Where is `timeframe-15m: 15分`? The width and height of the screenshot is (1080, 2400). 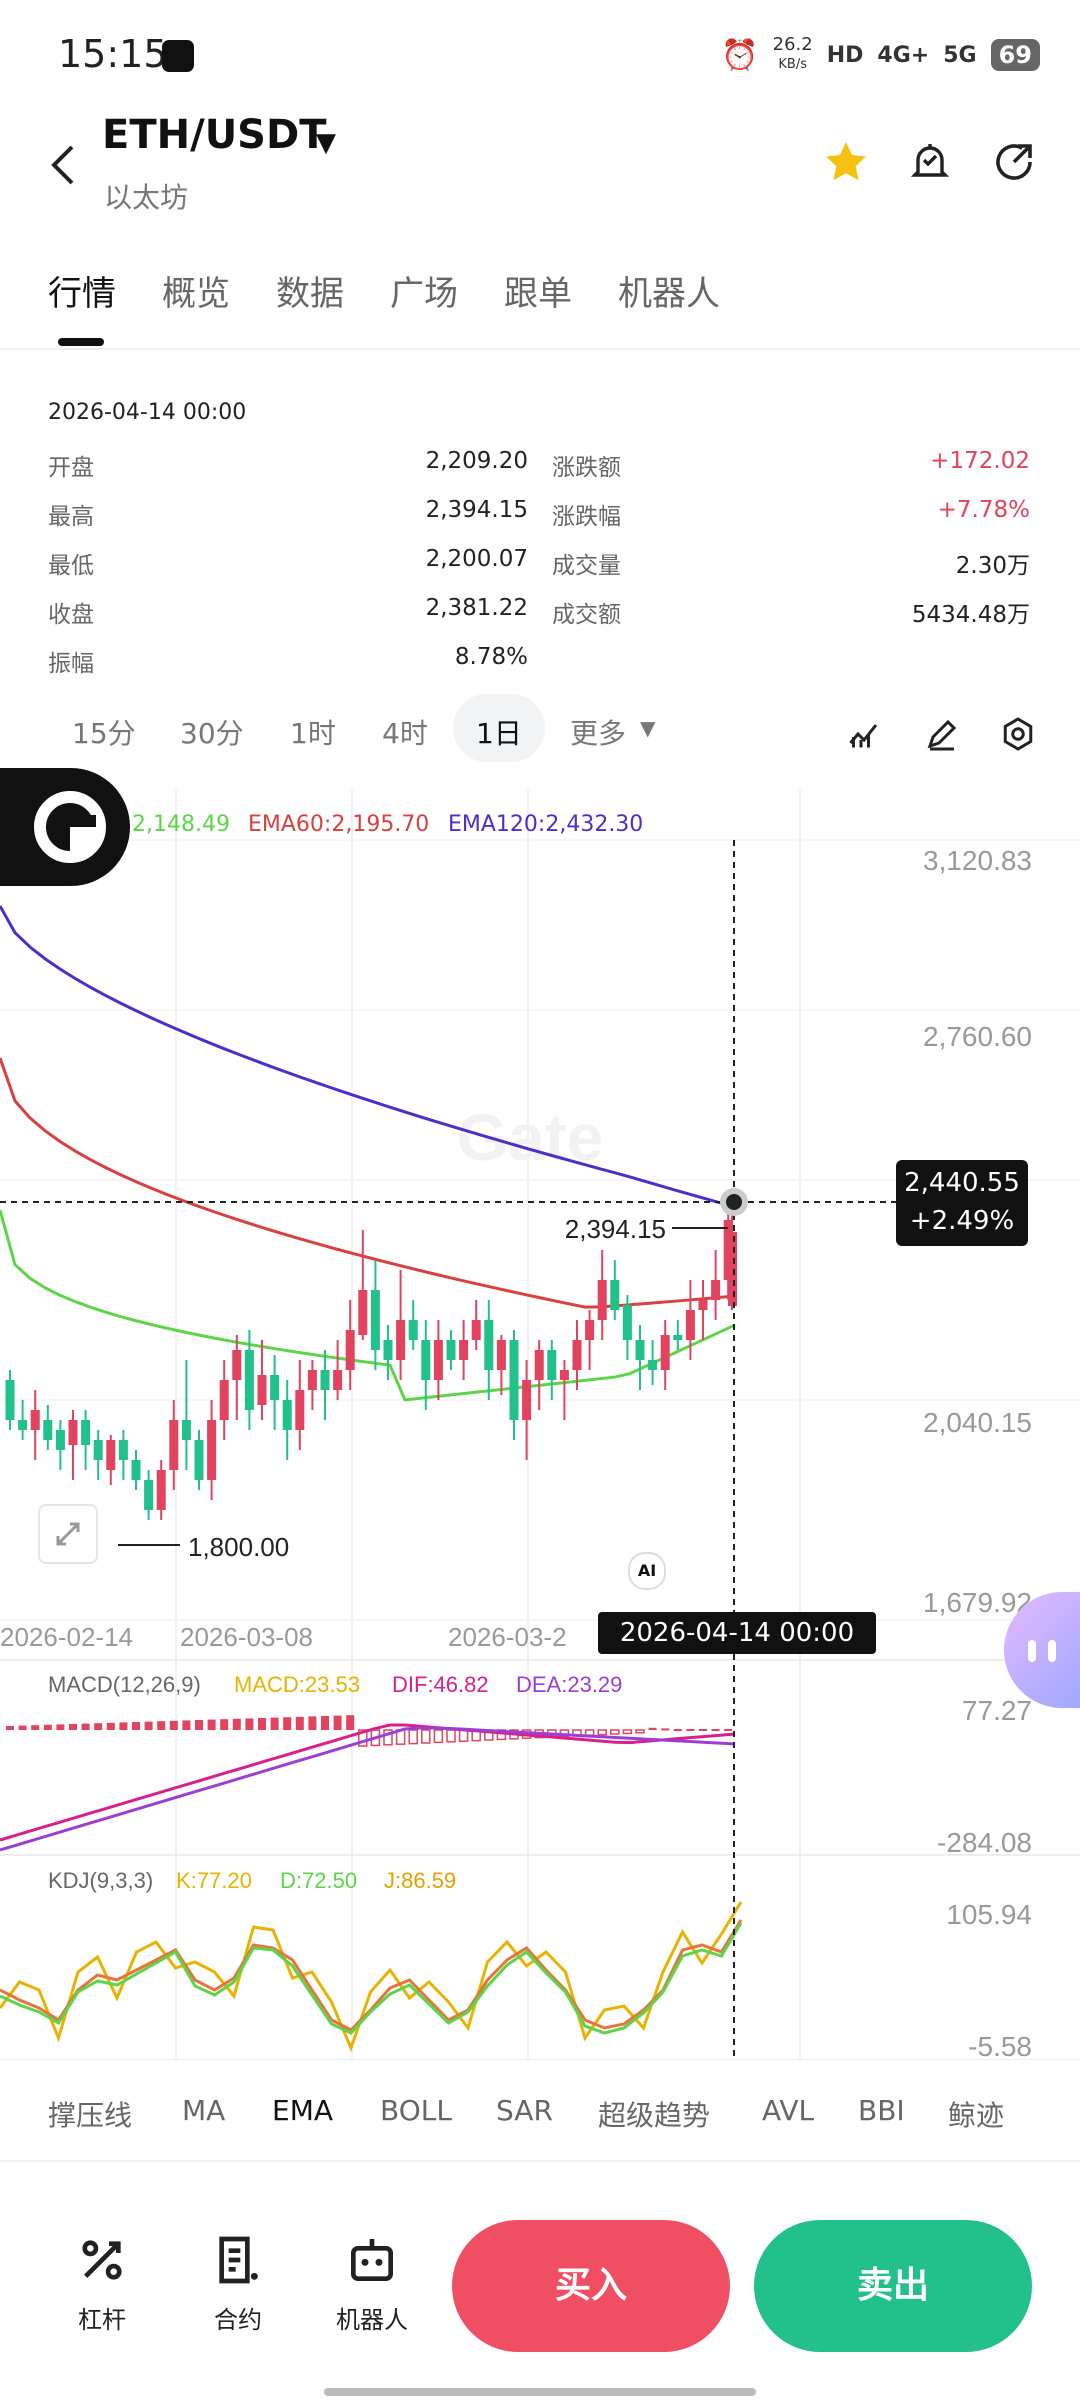 timeframe-15m: 15分 is located at coordinates (104, 733).